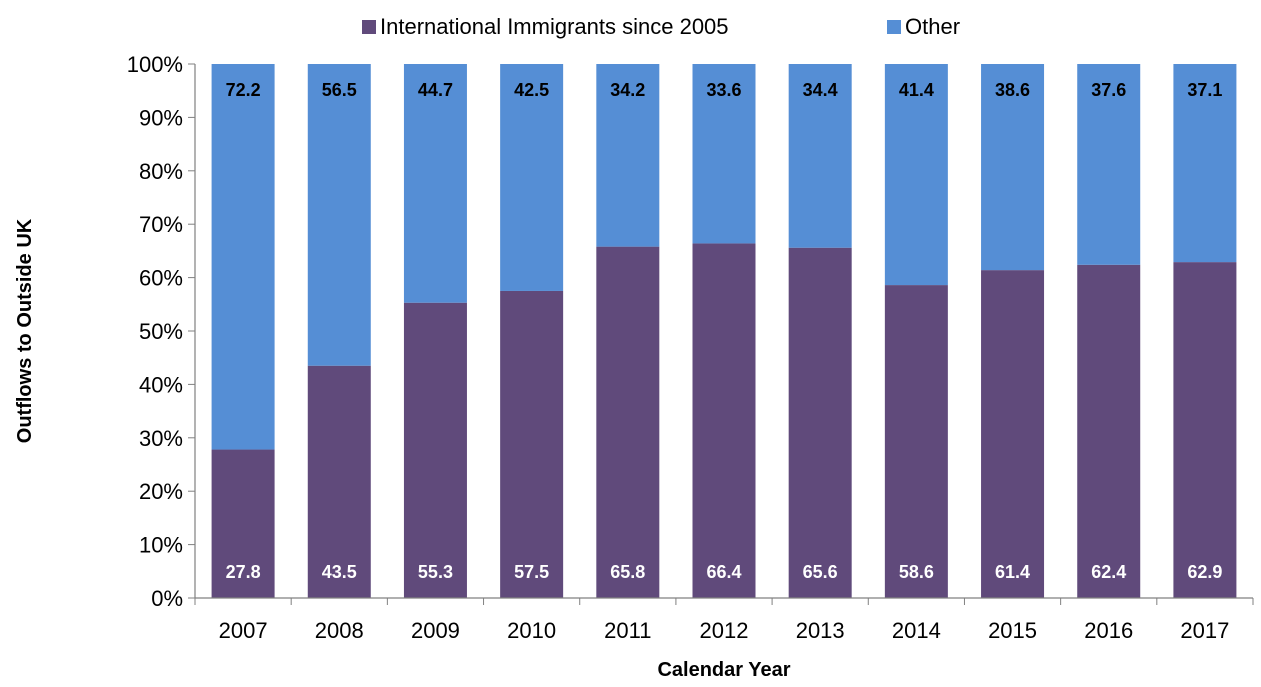 The height and width of the screenshot is (687, 1261). I want to click on bar-segment-2016-immigrants, so click(1109, 431).